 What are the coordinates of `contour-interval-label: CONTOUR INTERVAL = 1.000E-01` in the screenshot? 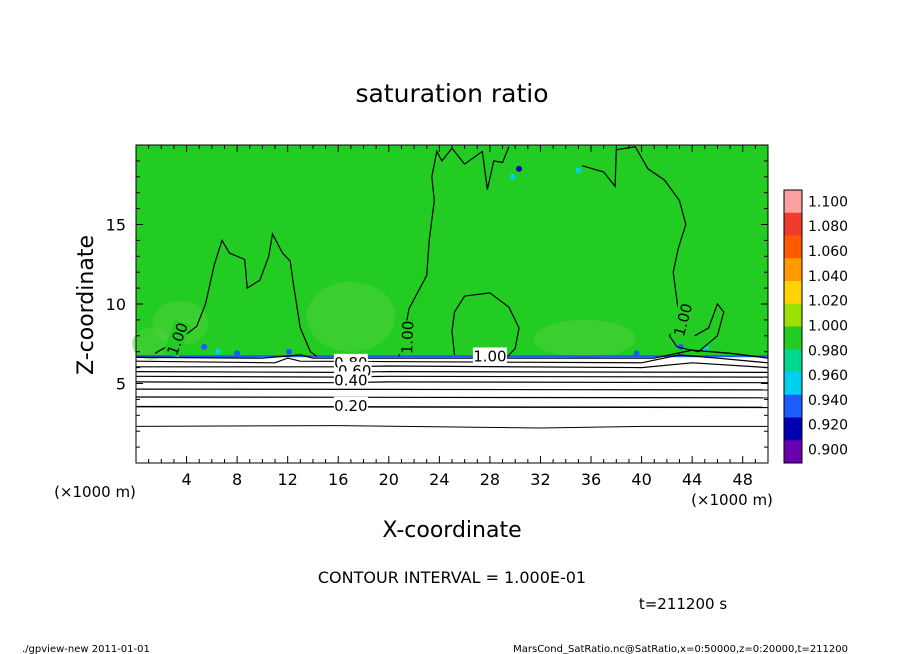 It's located at (452, 577).